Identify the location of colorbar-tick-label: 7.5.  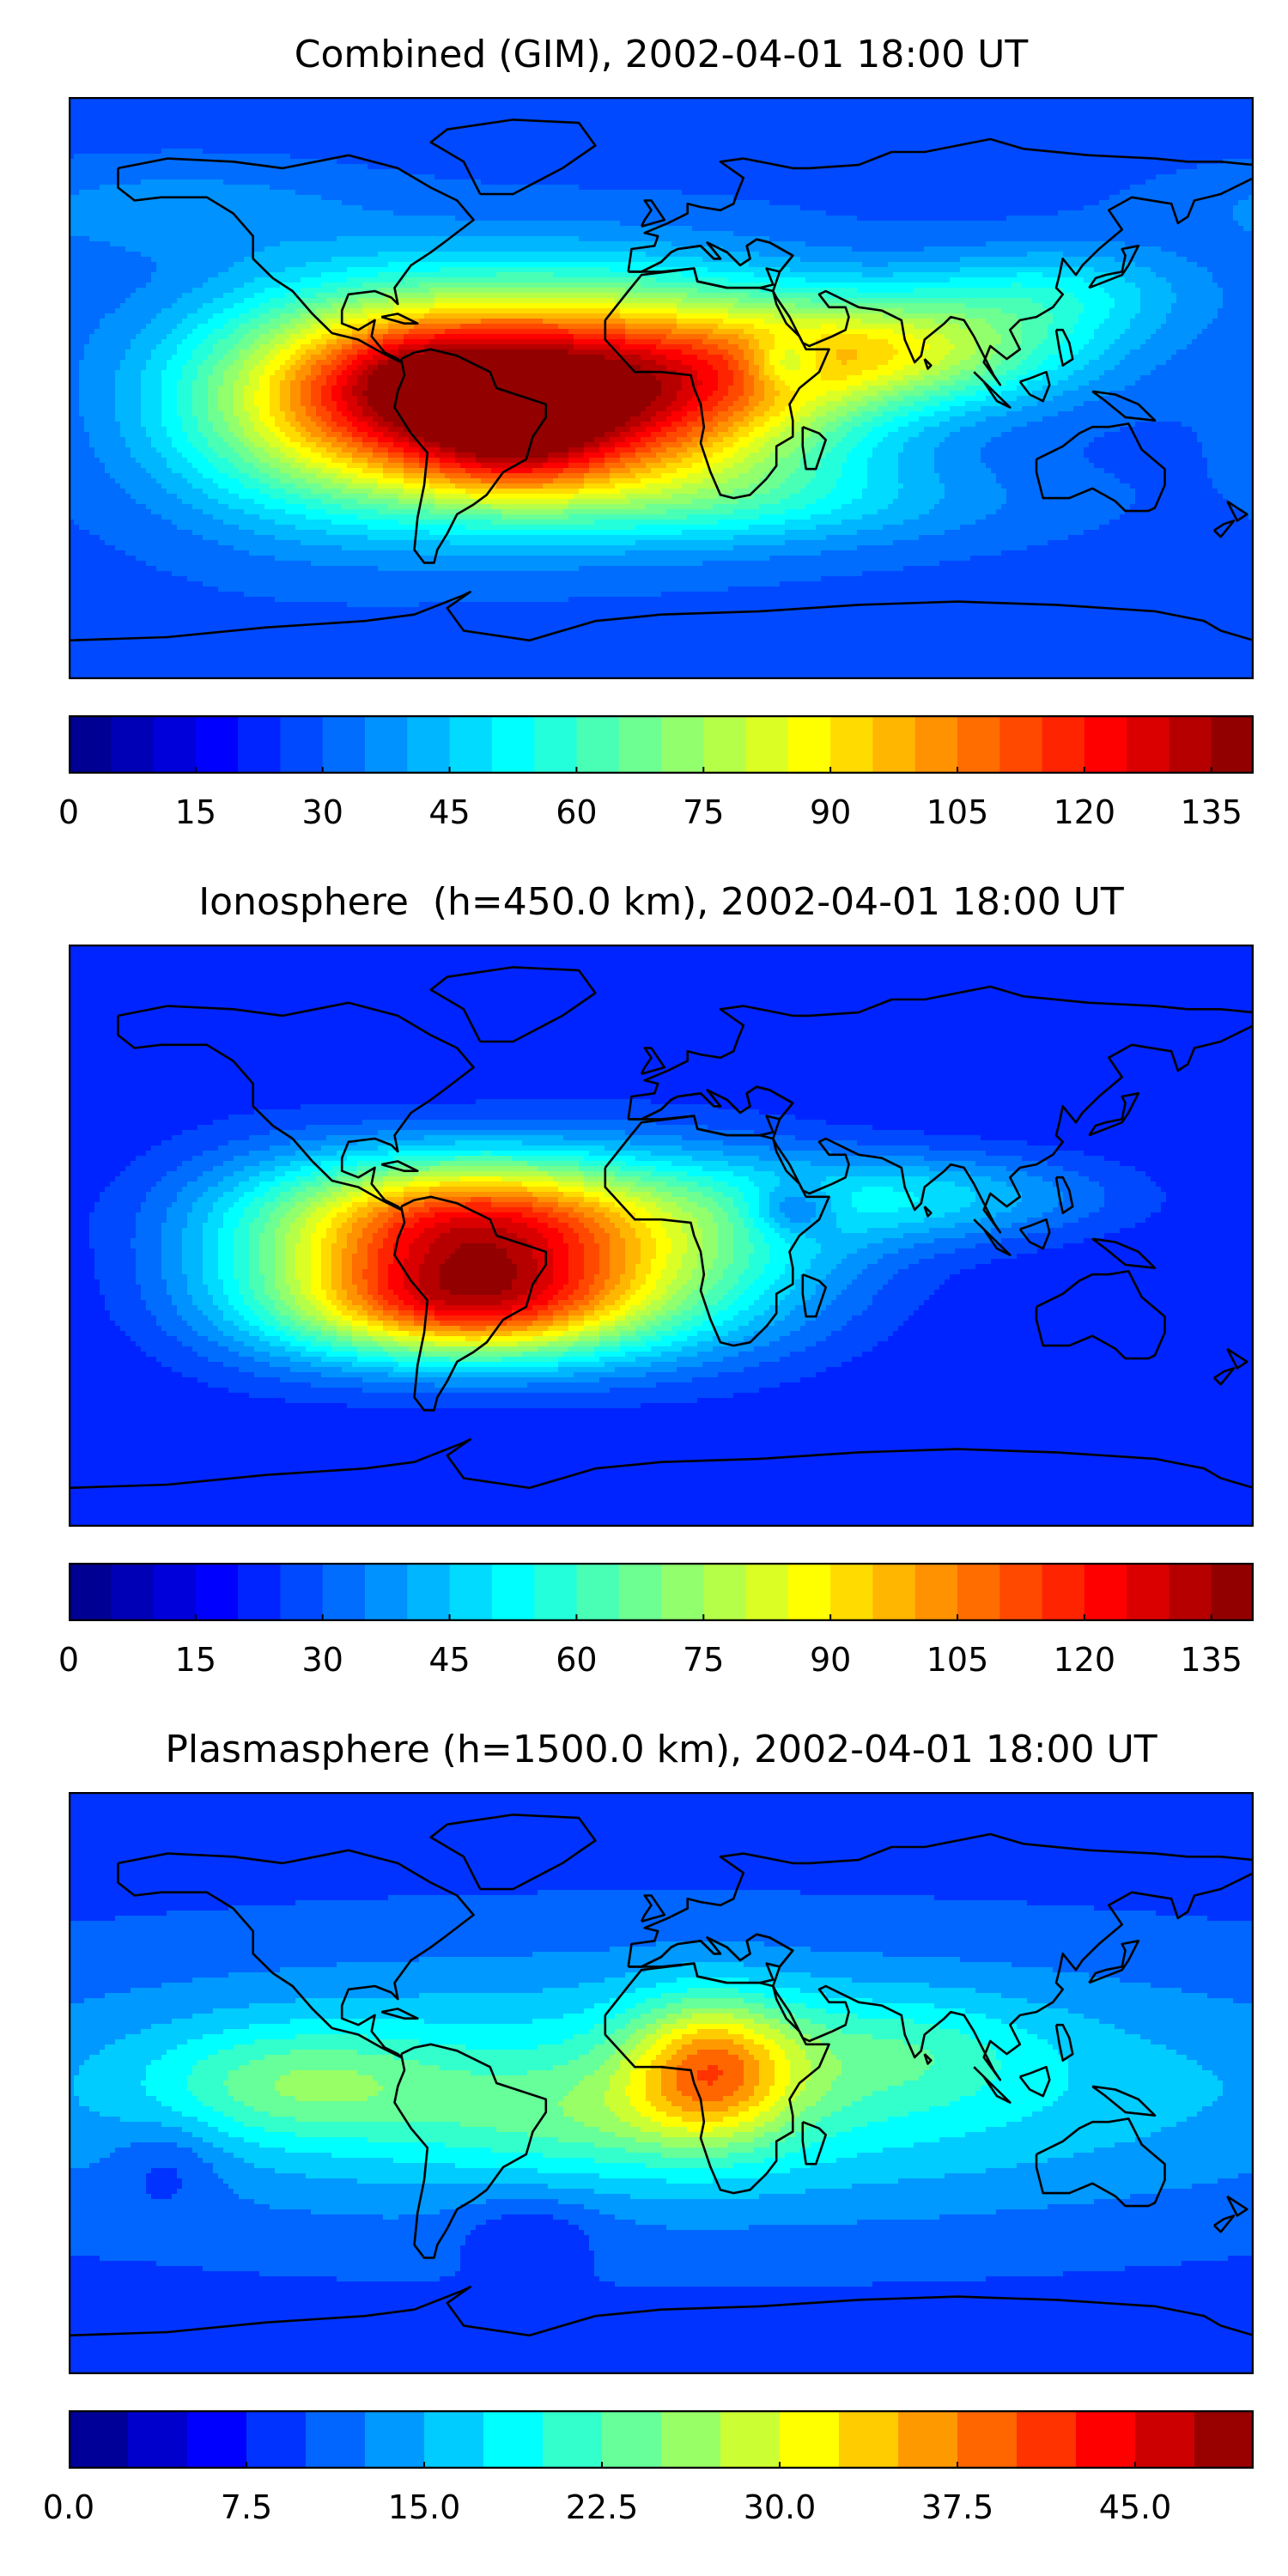
(247, 2507).